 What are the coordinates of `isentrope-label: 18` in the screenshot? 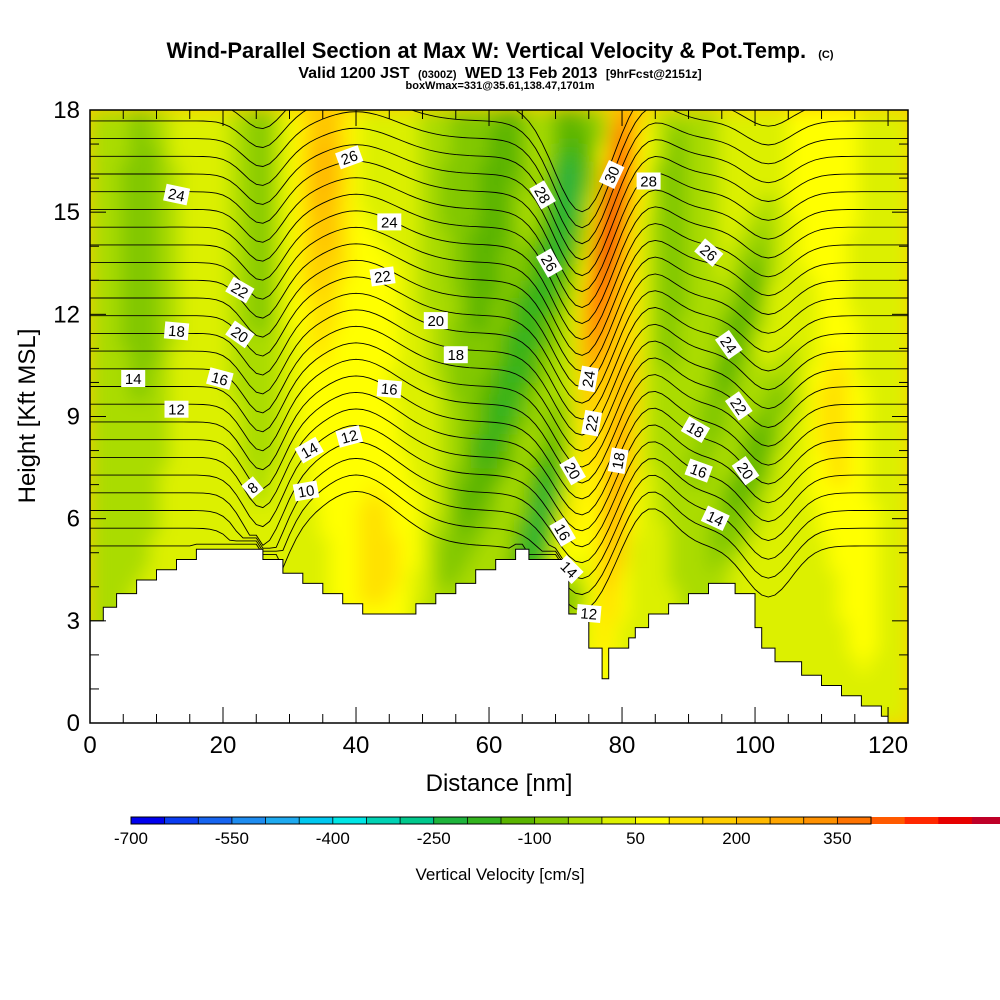 It's located at (455, 355).